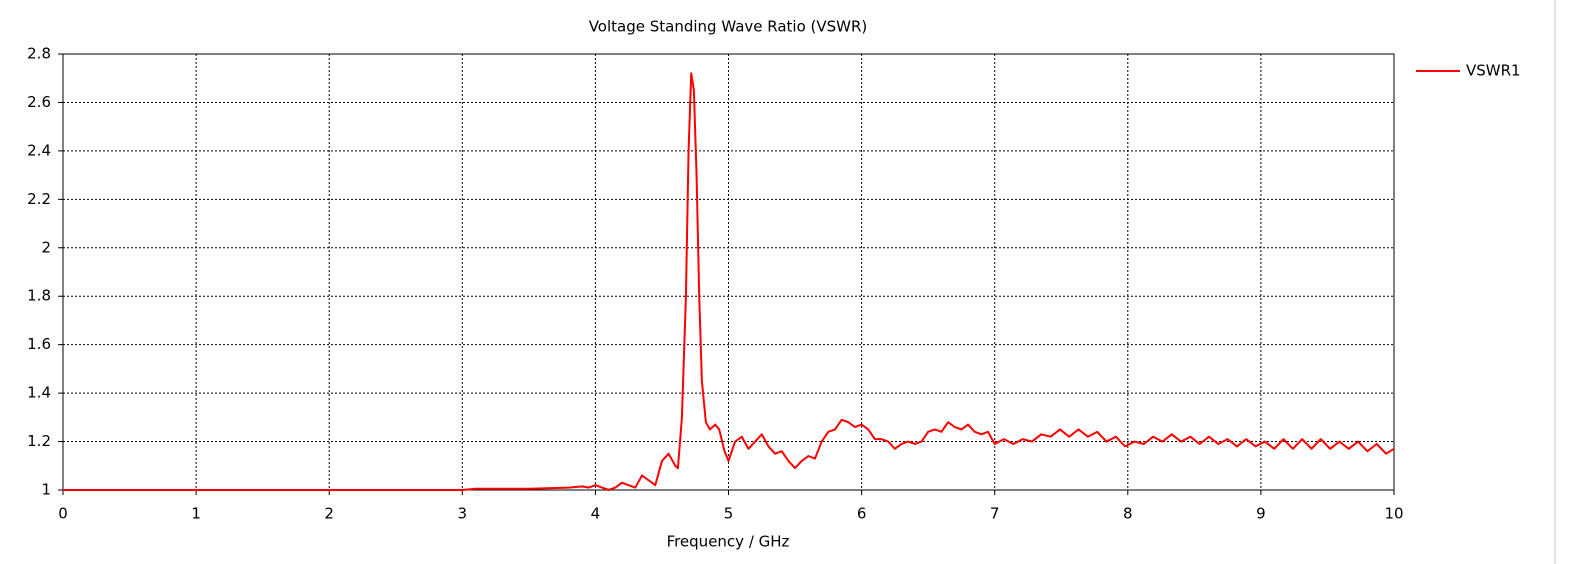 The image size is (1593, 564). Describe the element at coordinates (39, 150) in the screenshot. I see `y-tick-label: 2.4` at that location.